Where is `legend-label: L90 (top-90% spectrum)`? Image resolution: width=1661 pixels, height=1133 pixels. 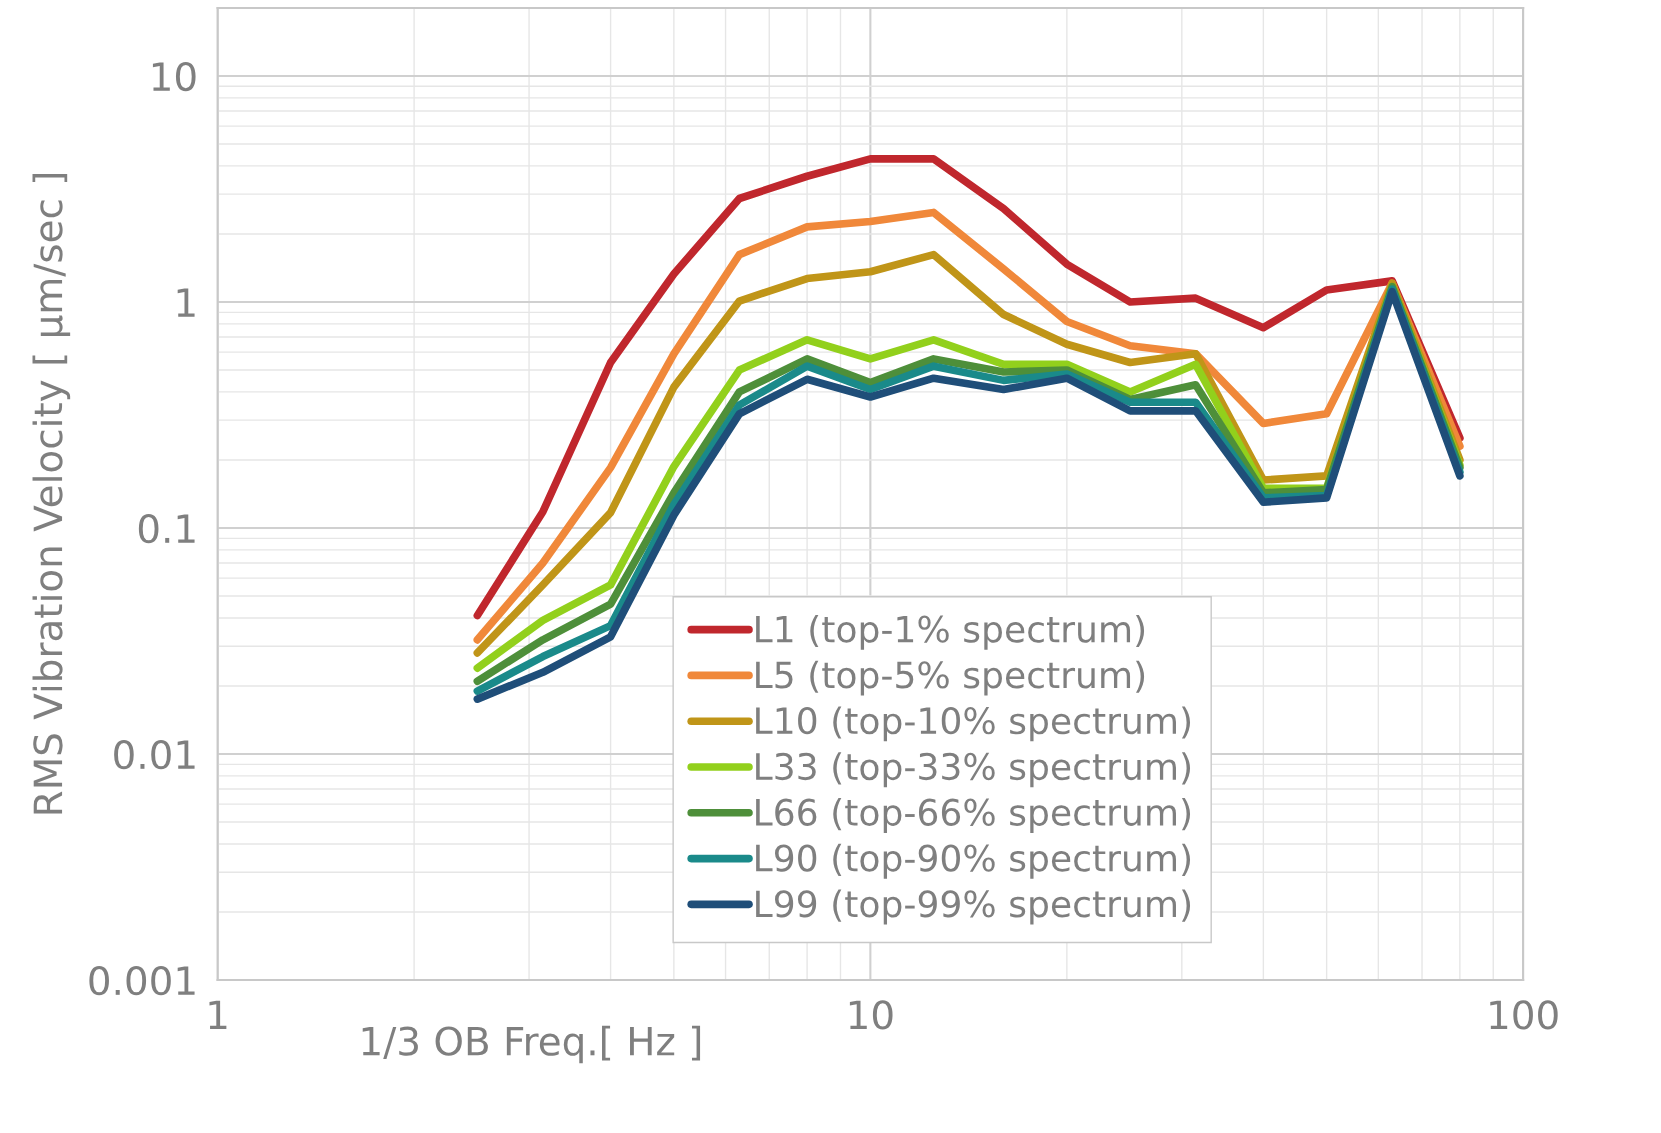
legend-label: L90 (top-90% spectrum) is located at coordinates (973, 861).